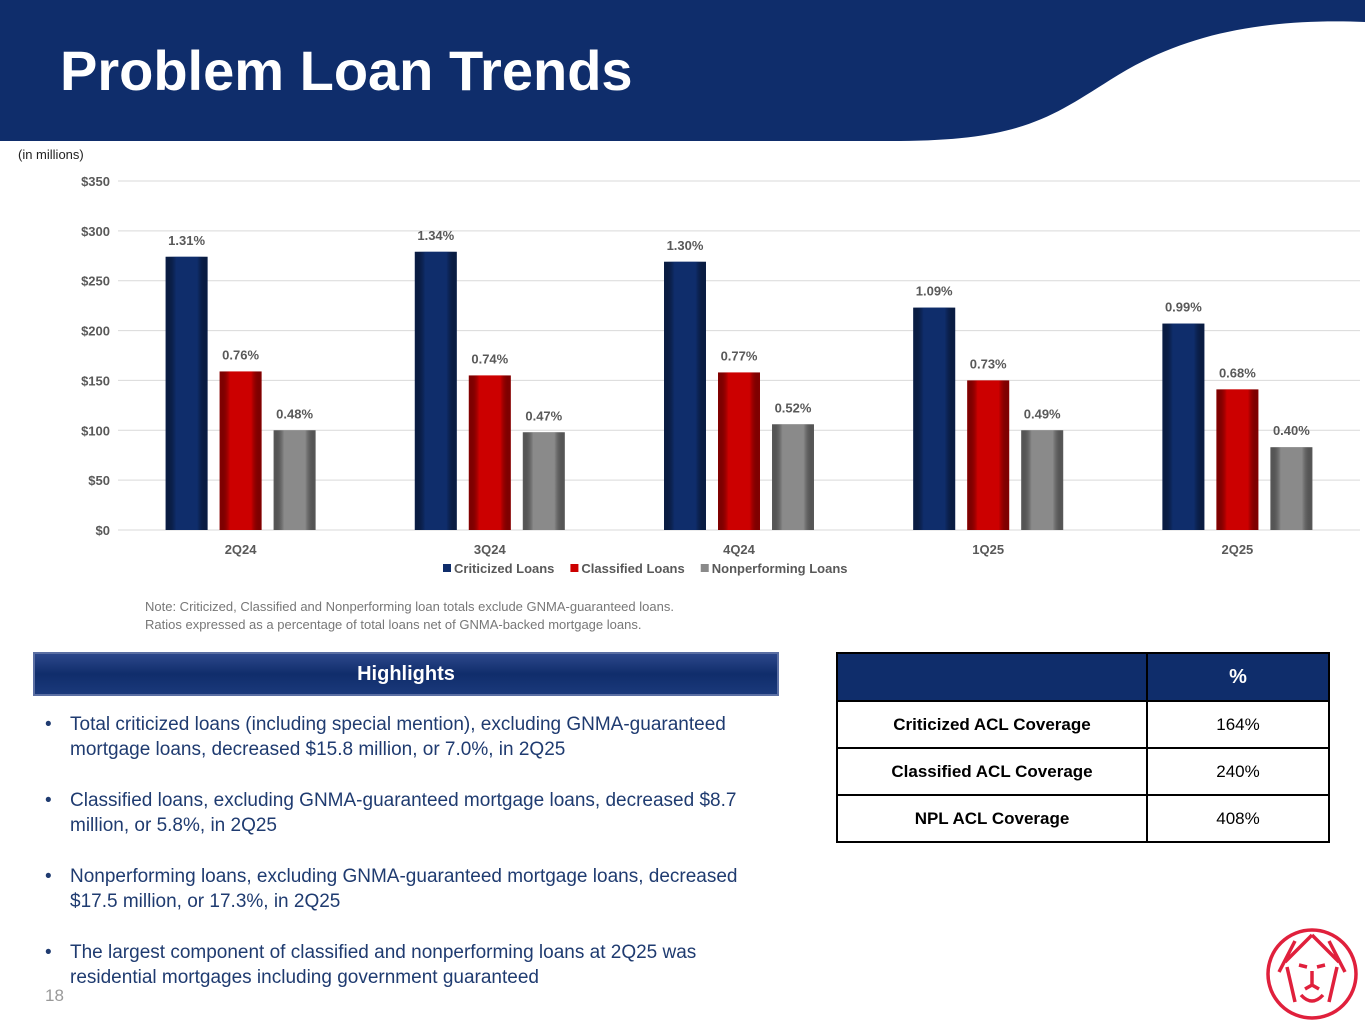 The height and width of the screenshot is (1024, 1365). I want to click on header-percent: %, so click(1238, 677).